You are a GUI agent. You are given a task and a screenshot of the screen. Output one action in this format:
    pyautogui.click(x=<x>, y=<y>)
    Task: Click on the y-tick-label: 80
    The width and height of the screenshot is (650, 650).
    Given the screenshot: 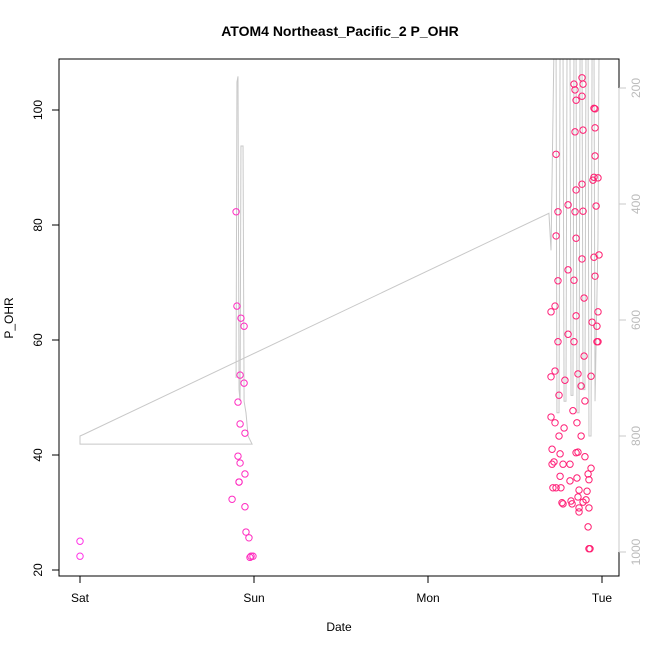 What is the action you would take?
    pyautogui.click(x=38, y=225)
    